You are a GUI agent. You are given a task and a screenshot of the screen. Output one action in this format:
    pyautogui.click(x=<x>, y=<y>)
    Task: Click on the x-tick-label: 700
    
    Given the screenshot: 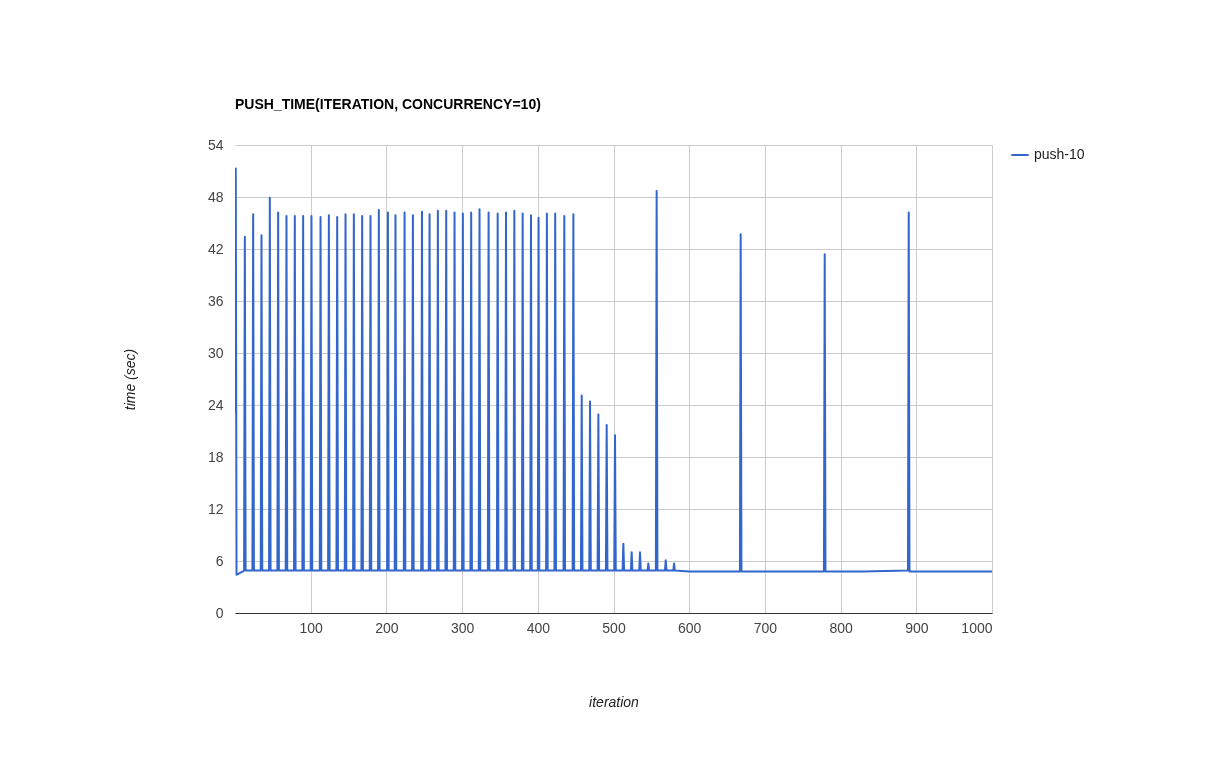 What is the action you would take?
    pyautogui.click(x=765, y=627)
    